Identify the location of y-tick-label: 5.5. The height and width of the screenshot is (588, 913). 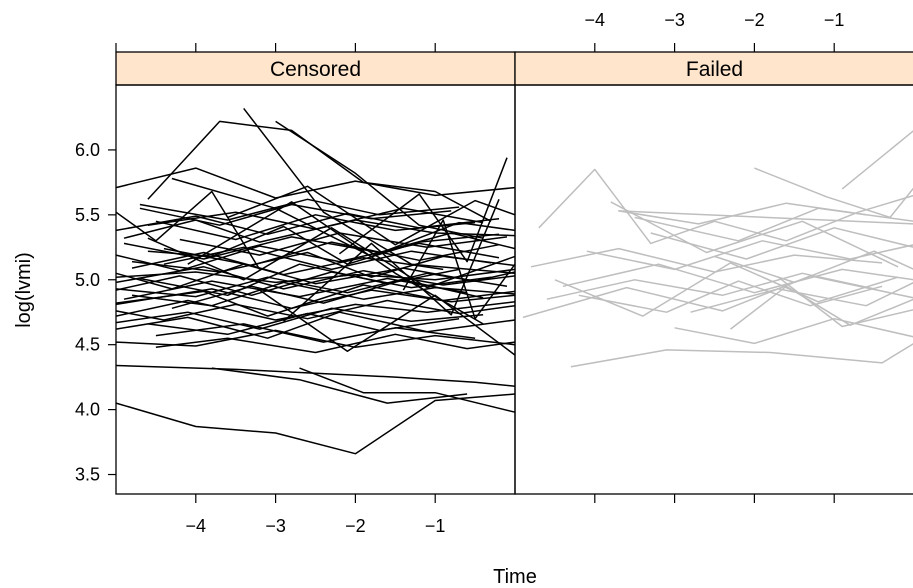
(87, 215).